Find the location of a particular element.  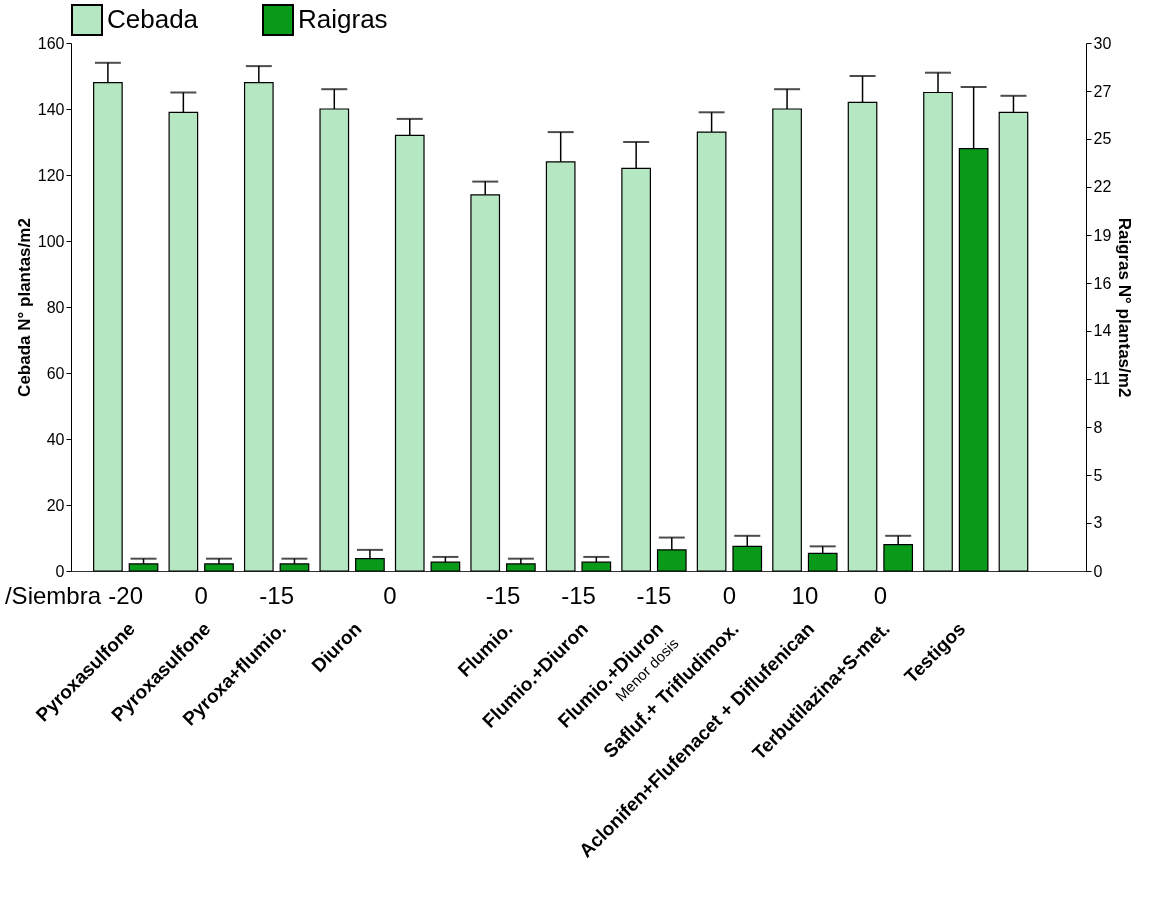

y2-tick-label: 30 is located at coordinates (1102, 43).